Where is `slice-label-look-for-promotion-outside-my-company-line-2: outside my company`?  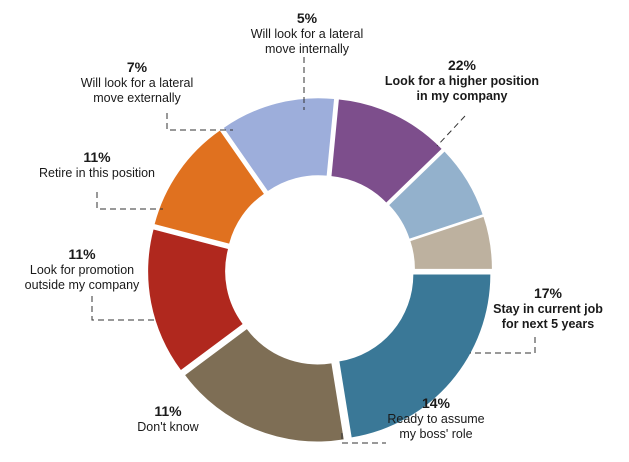
slice-label-look-for-promotion-outside-my-company-line-2: outside my company is located at coordinates (82, 285).